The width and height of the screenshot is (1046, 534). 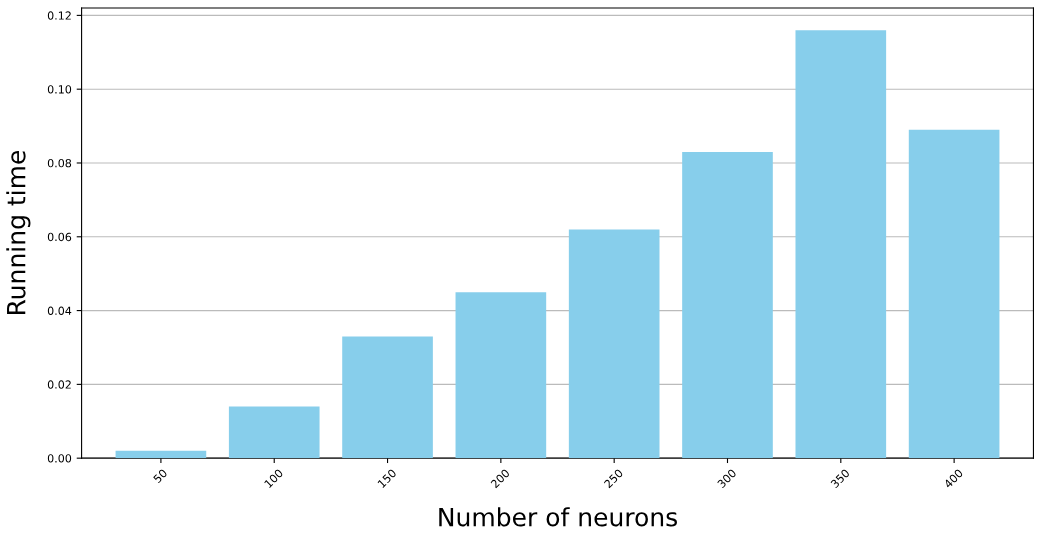 I want to click on y-tick-label: 0.12, so click(x=59, y=15).